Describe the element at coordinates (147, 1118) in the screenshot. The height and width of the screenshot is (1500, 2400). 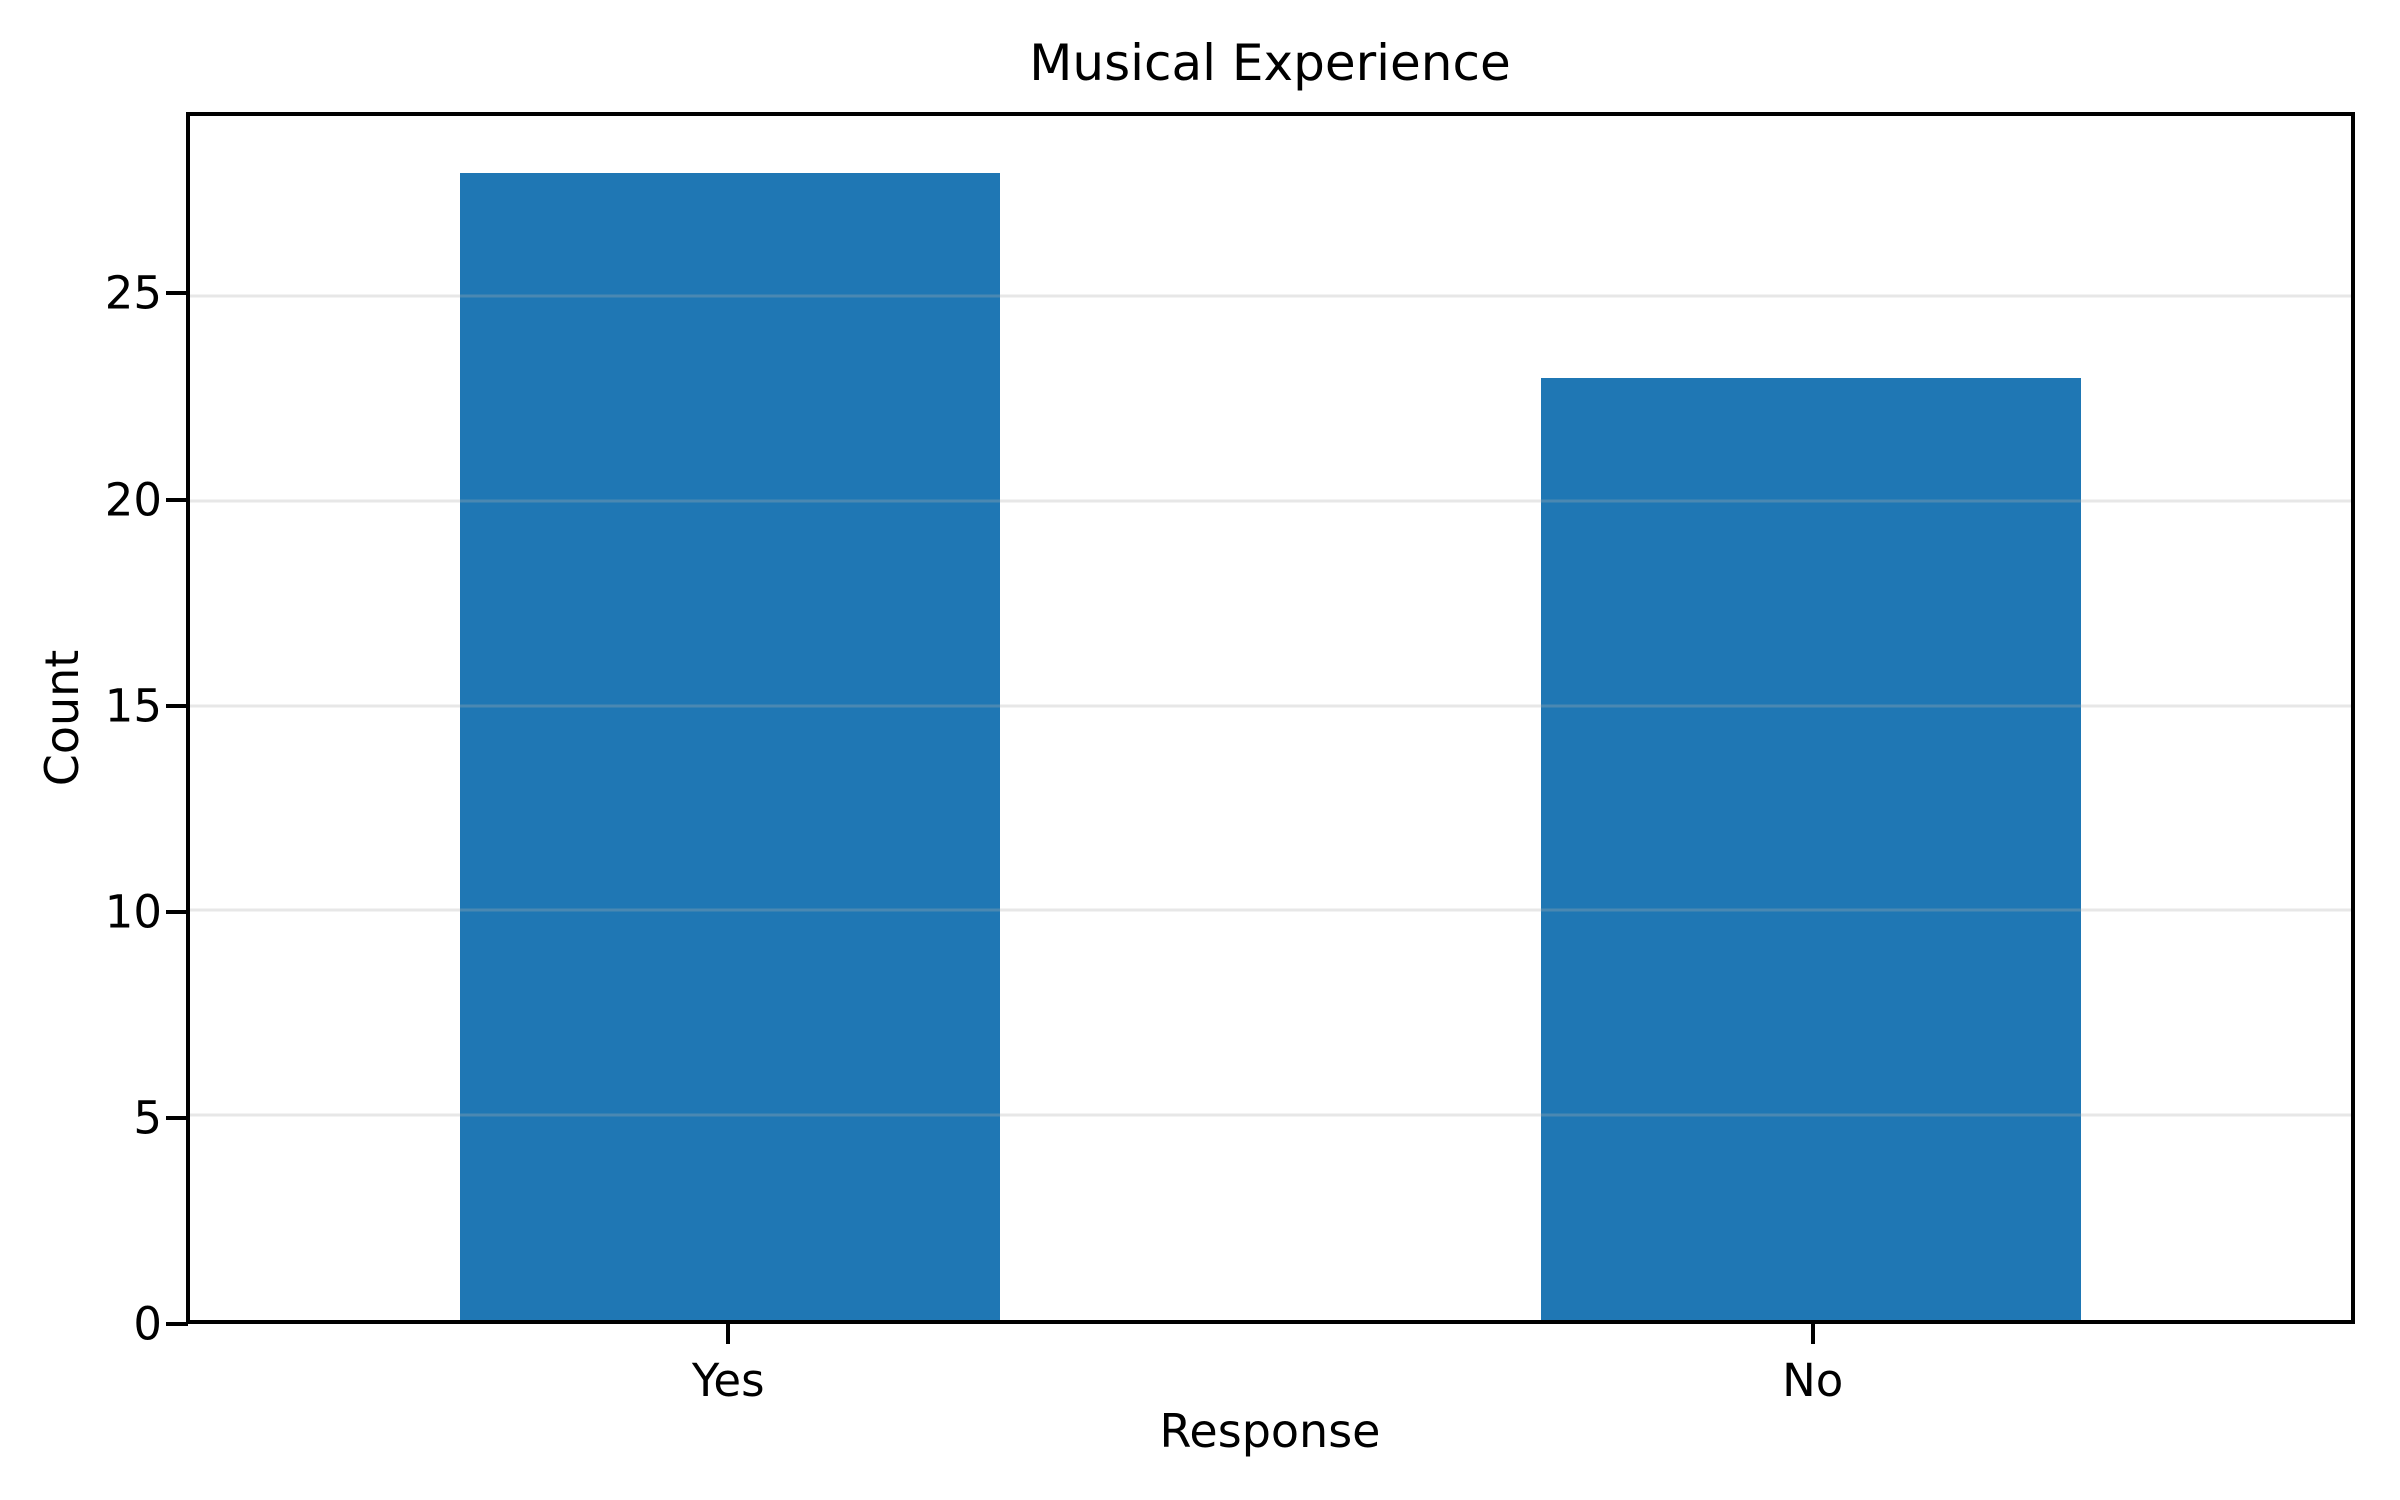
I see `y-tick-label-5: 5` at that location.